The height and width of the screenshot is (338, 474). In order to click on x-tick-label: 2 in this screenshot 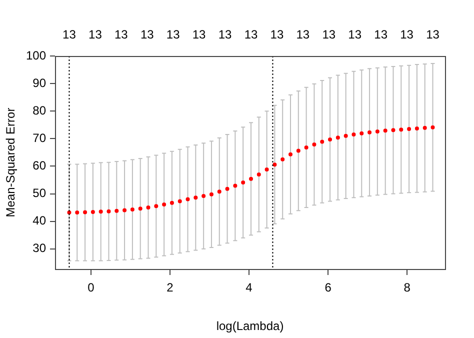, I will do `click(170, 287)`.